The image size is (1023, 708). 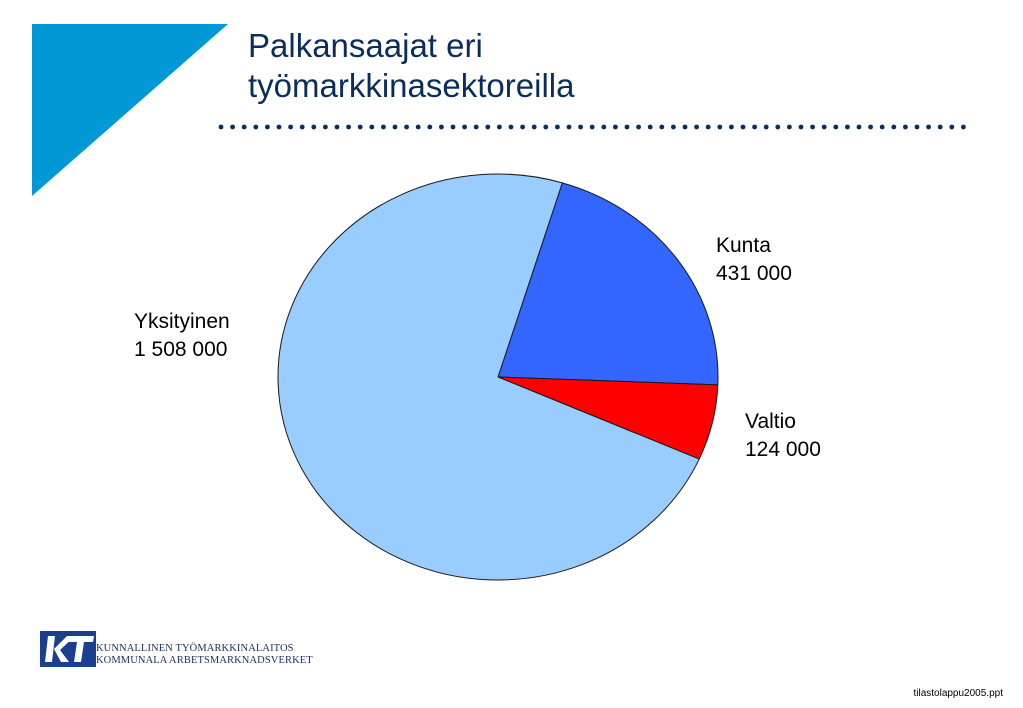 I want to click on page-title: Palkansaajat eri työmarkkinasektoreilla, so click(x=411, y=66).